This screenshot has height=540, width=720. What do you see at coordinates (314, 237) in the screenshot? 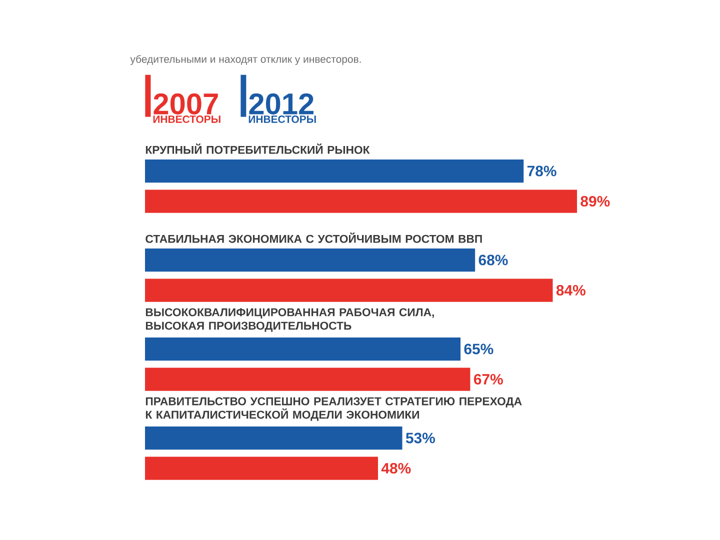
I see `y-tick-label: СТАБИЛЬНАЯ ЭКОНОМИКА С УСТОЙЧИВЫМ РОСТОМ ВВП` at bounding box center [314, 237].